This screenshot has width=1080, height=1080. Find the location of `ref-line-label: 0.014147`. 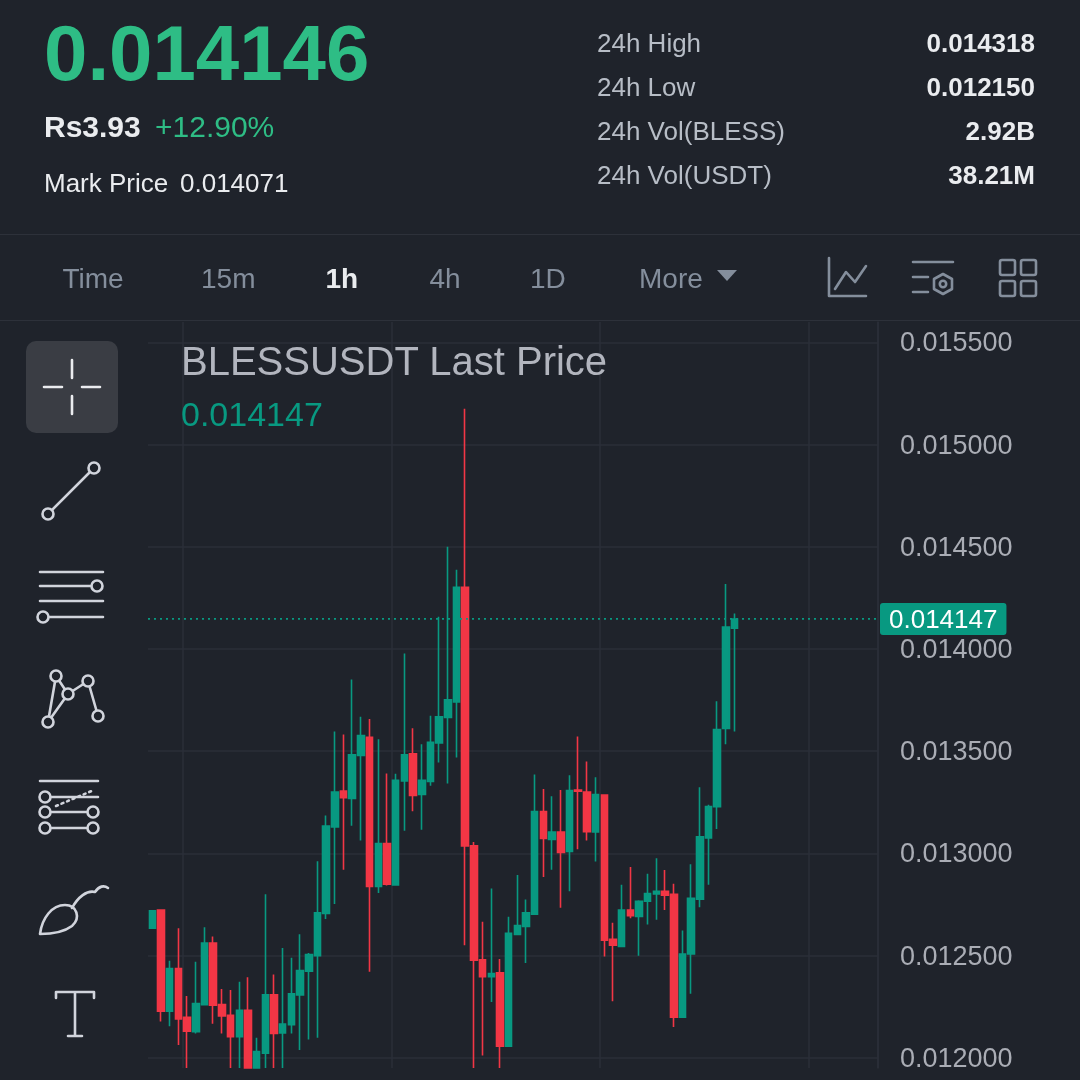

ref-line-label: 0.014147 is located at coordinates (943, 618).